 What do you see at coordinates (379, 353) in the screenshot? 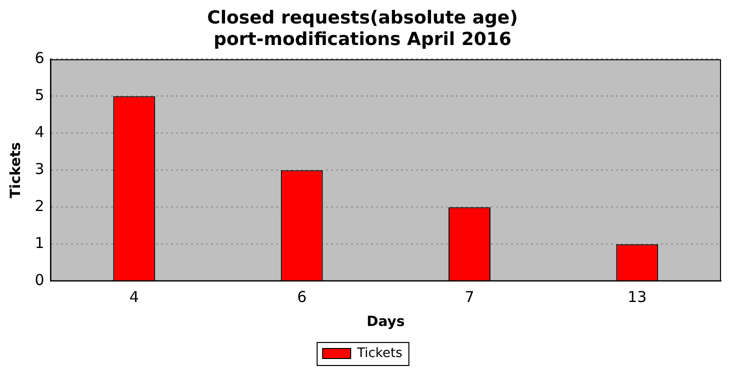
I see `legend-label: Tickets` at bounding box center [379, 353].